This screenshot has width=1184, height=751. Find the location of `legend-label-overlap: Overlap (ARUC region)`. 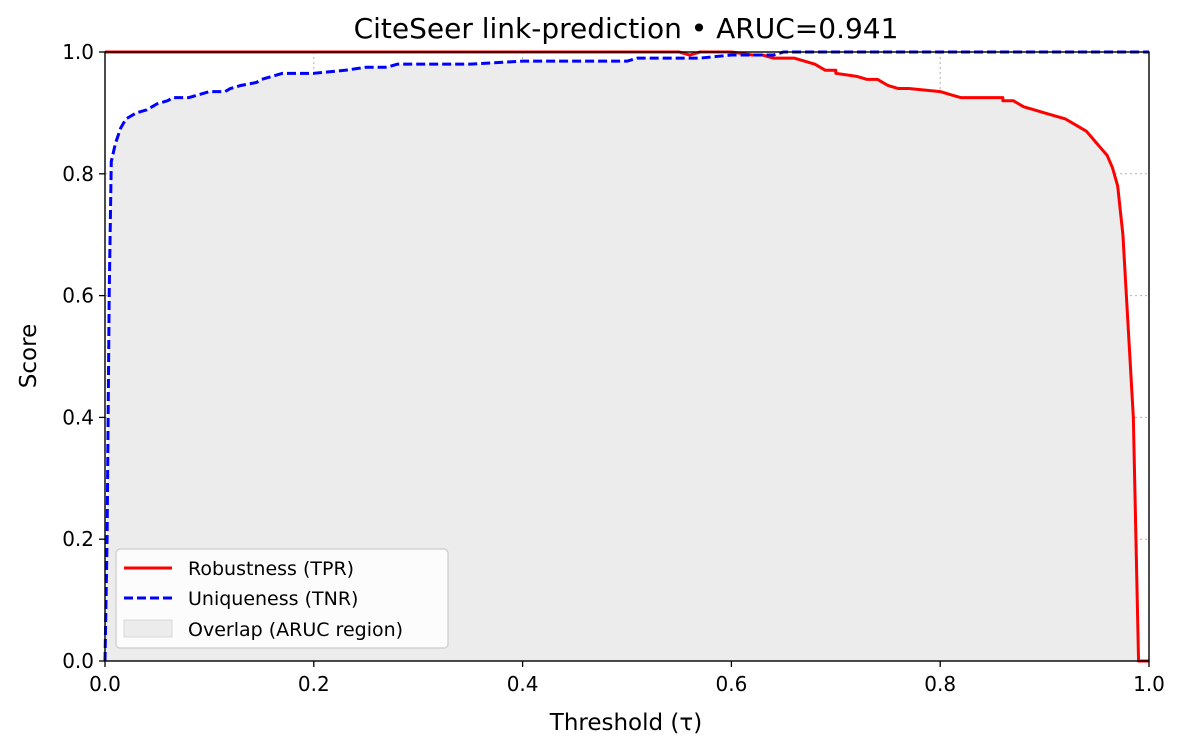

legend-label-overlap: Overlap (ARUC region) is located at coordinates (295, 630).